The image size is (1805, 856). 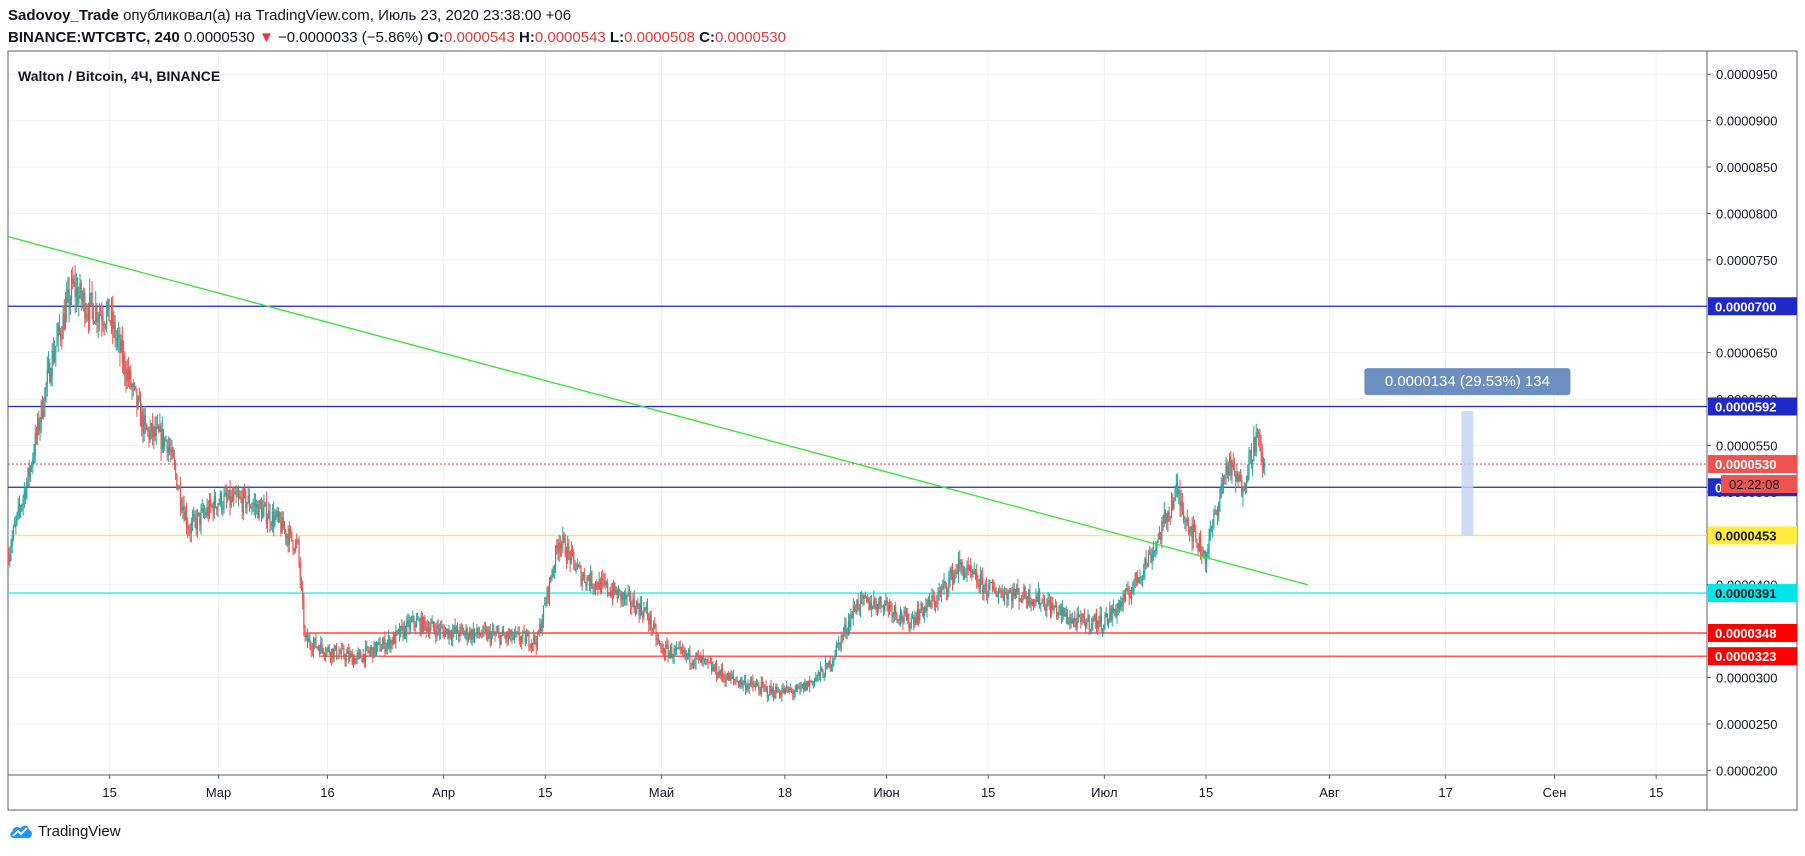 I want to click on price-level-label: 0.0000453, so click(x=1745, y=536).